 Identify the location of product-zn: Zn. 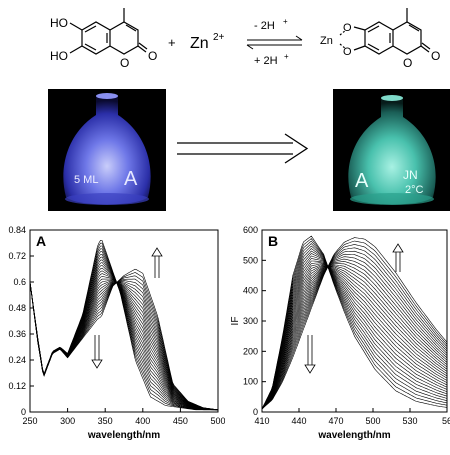
(326, 41).